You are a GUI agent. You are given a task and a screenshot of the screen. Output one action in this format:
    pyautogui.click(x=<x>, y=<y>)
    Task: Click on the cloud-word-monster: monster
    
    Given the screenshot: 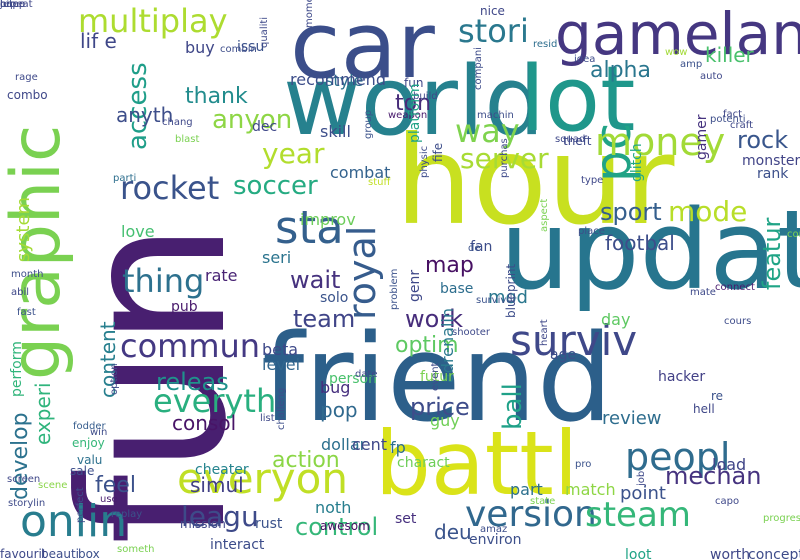 What is the action you would take?
    pyautogui.click(x=771, y=161)
    